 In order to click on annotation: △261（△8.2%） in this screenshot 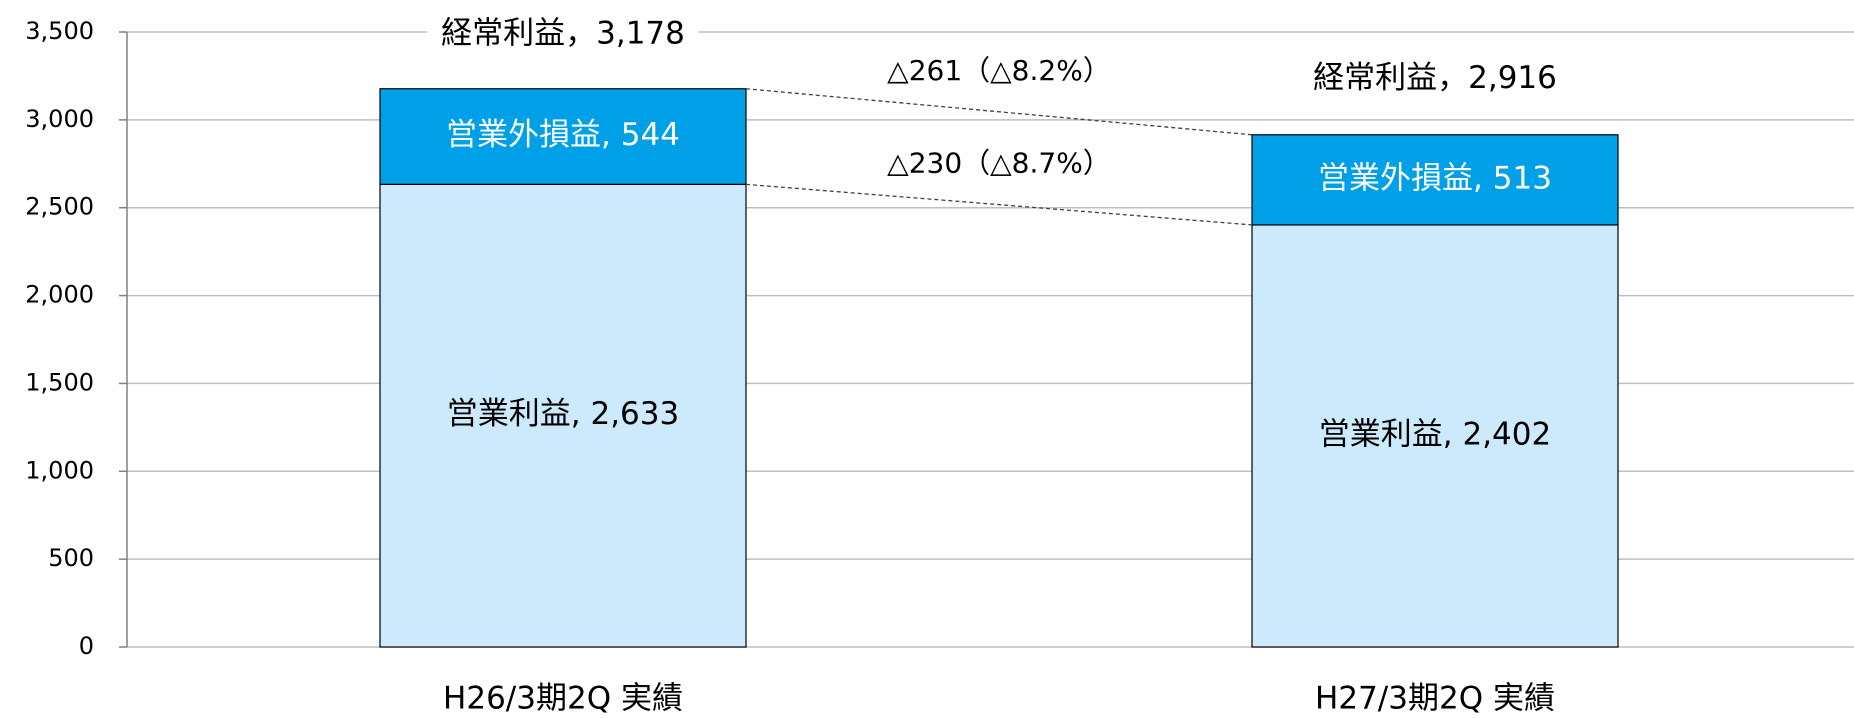, I will do `click(999, 70)`.